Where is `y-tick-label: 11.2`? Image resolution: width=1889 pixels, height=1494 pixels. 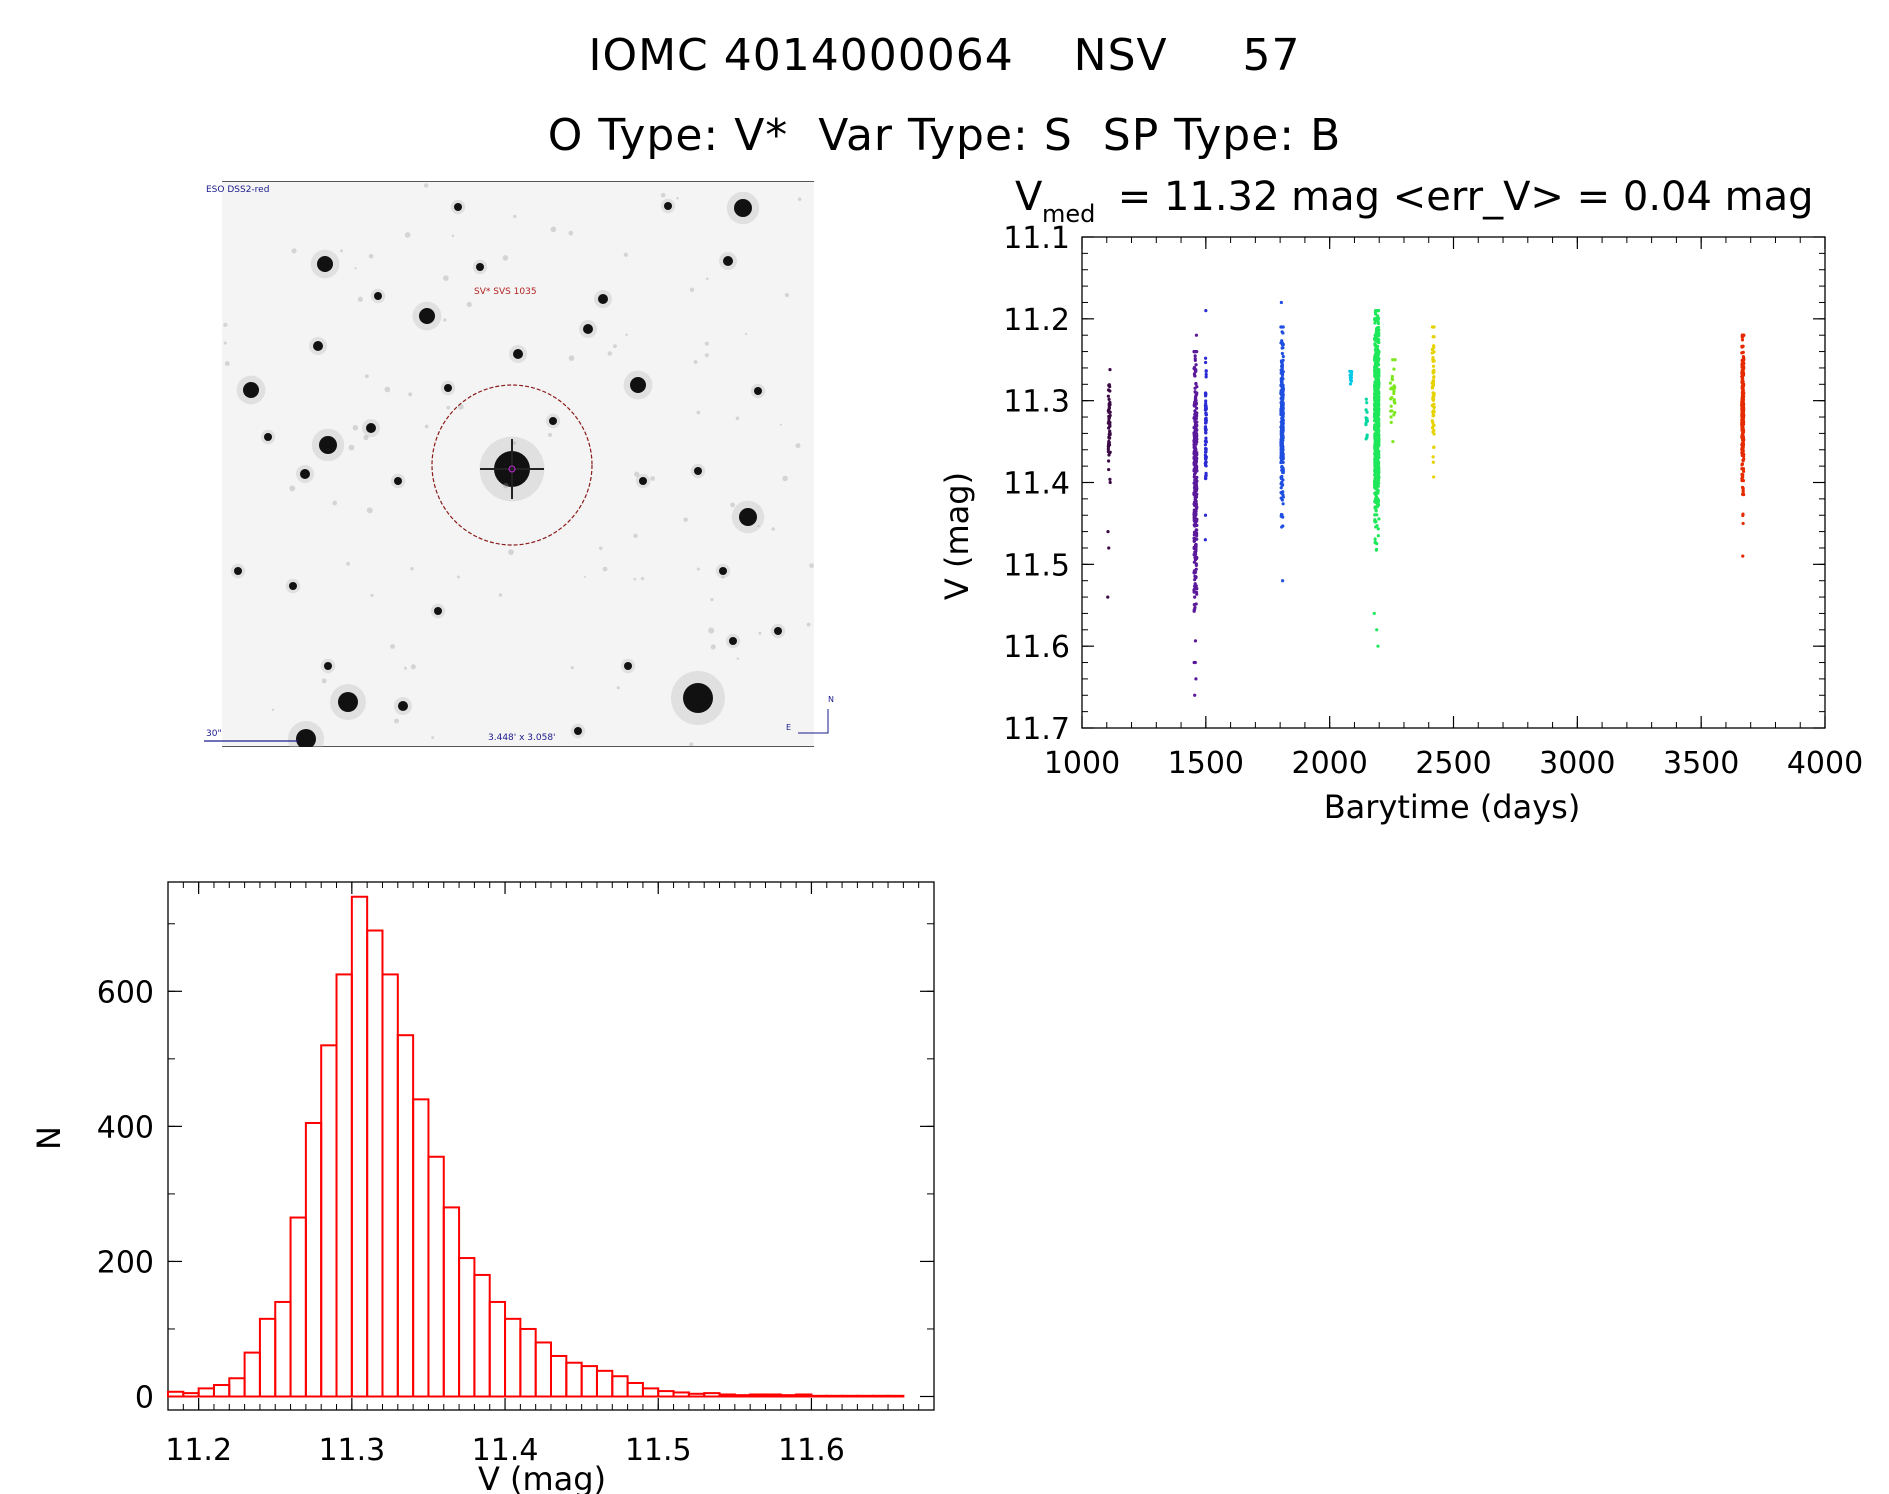 y-tick-label: 11.2 is located at coordinates (1036, 320).